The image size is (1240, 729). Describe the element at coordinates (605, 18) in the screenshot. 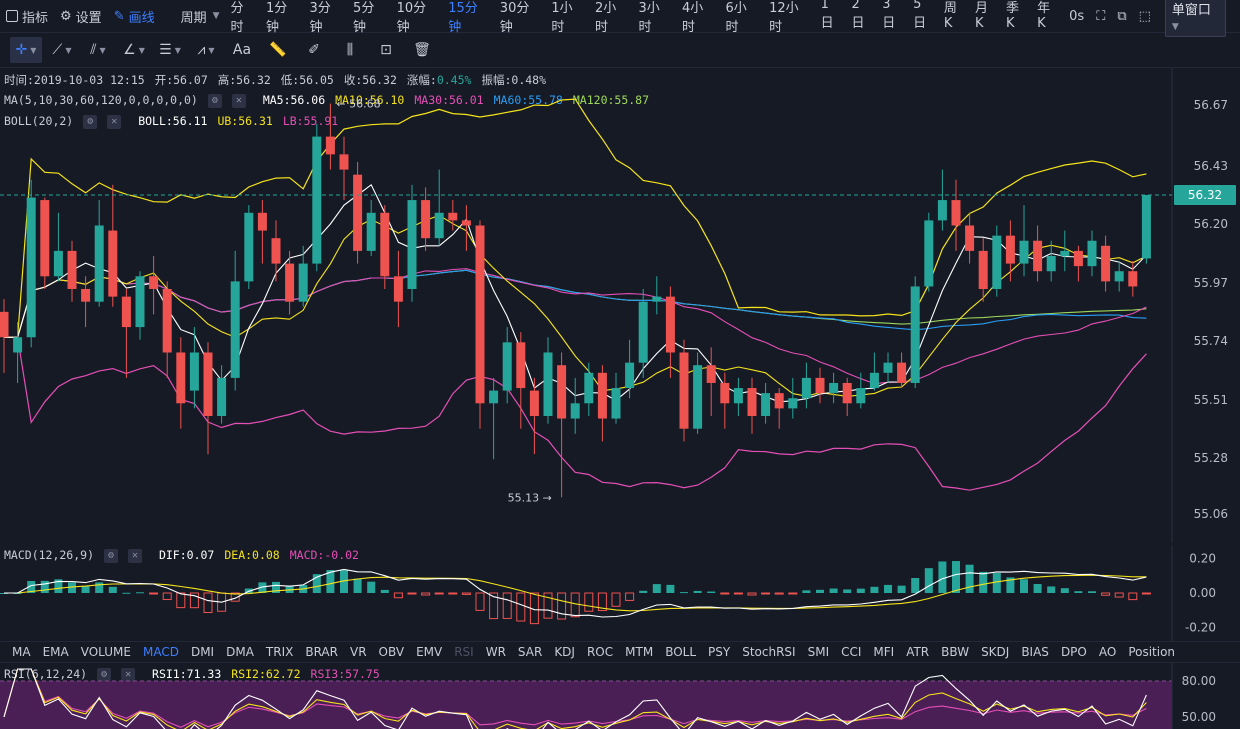

I see `period-8: 2小时` at that location.